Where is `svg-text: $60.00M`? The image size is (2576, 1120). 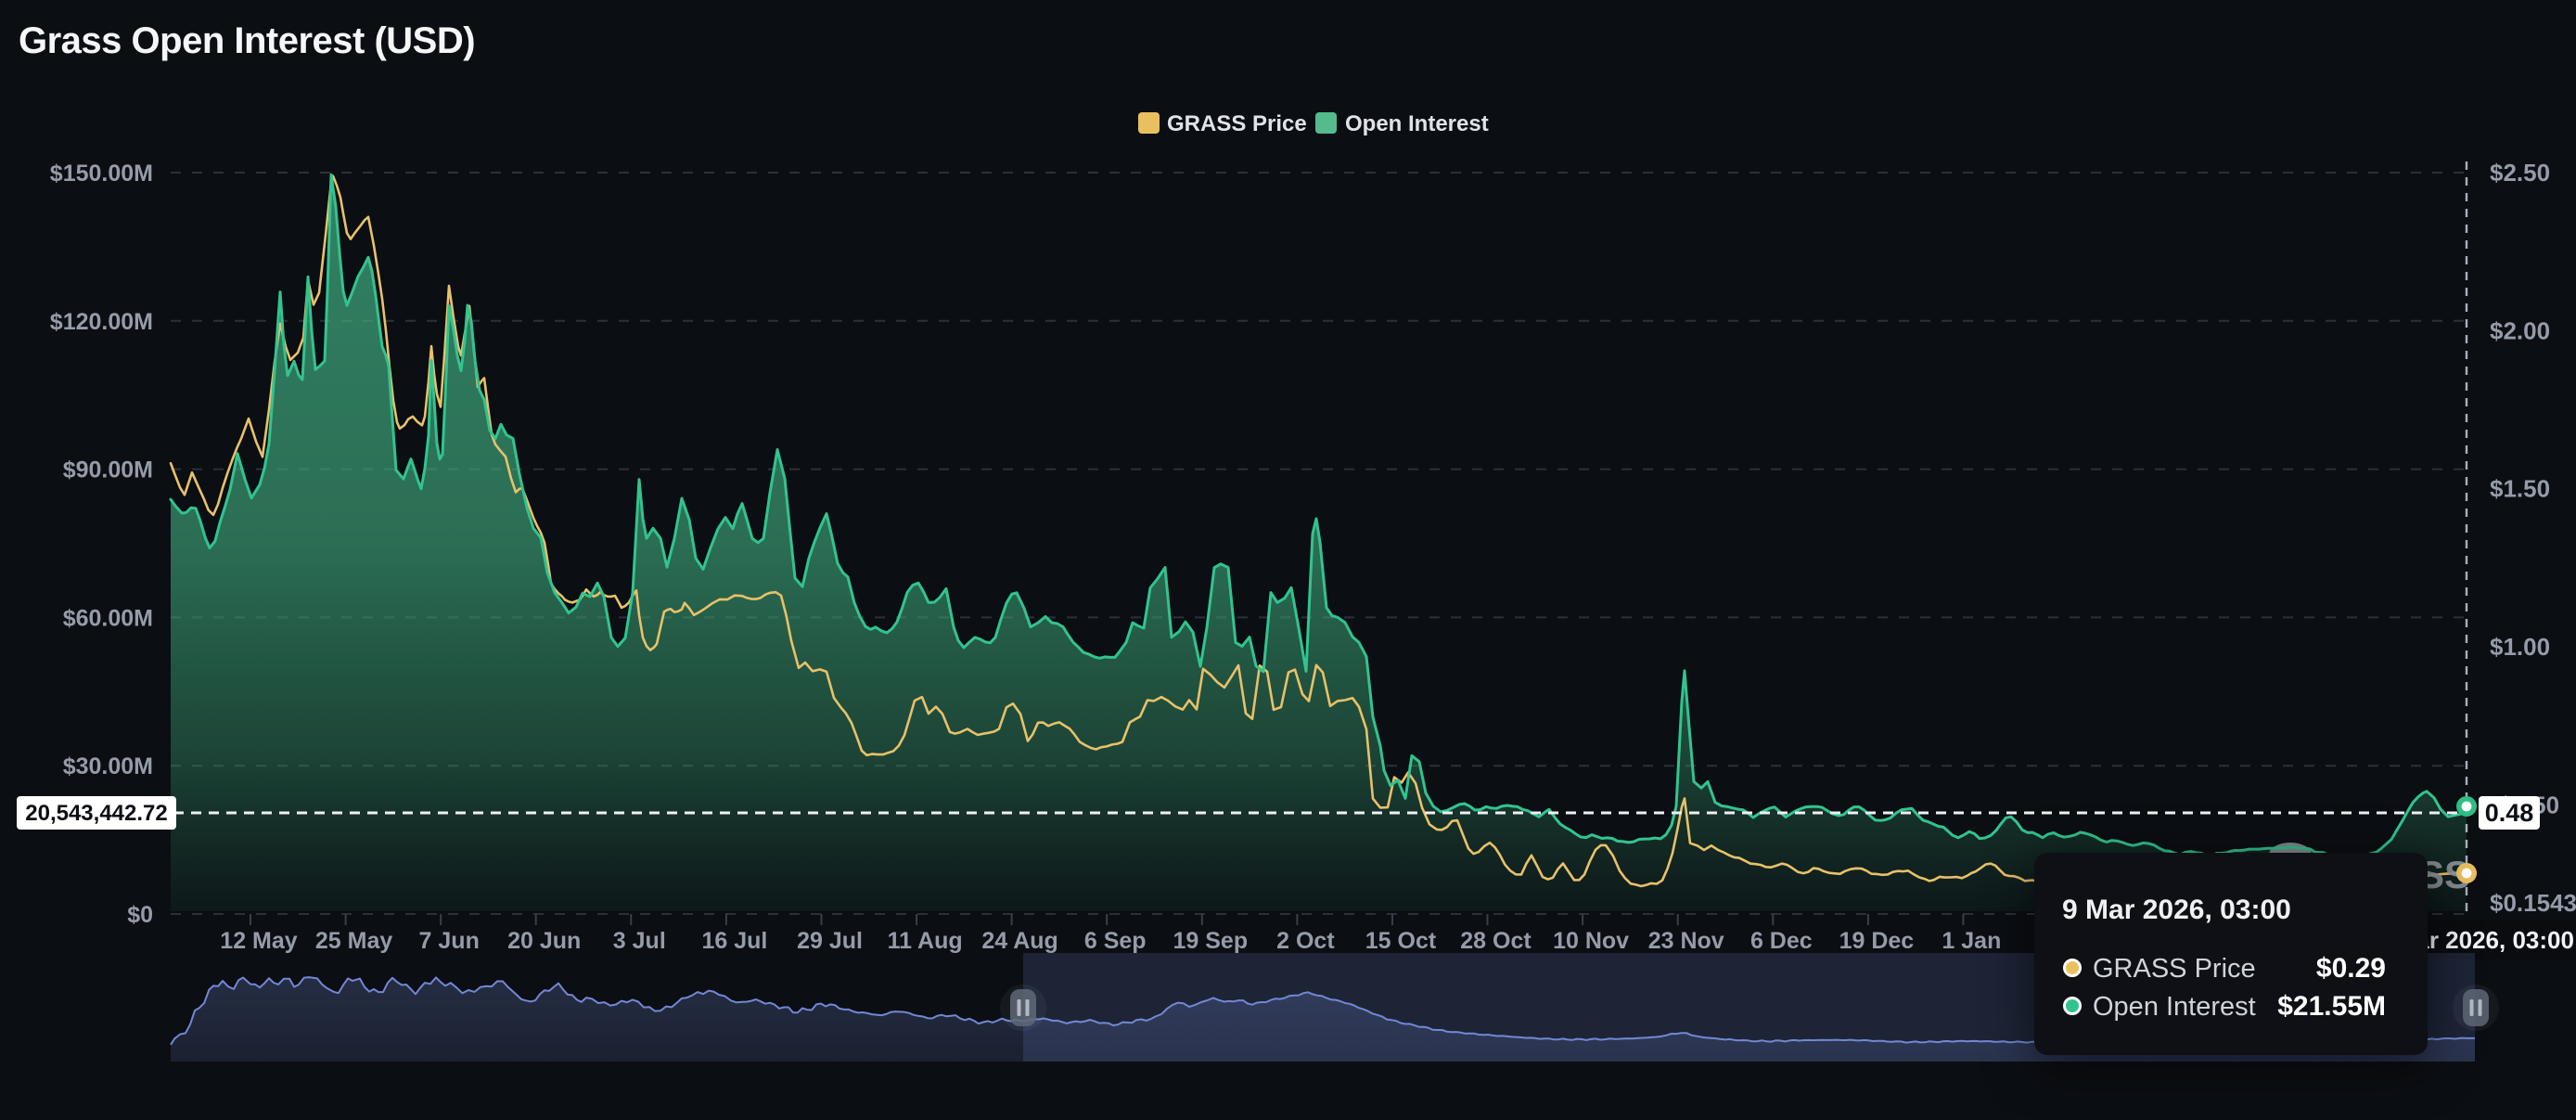 svg-text: $60.00M is located at coordinates (108, 618).